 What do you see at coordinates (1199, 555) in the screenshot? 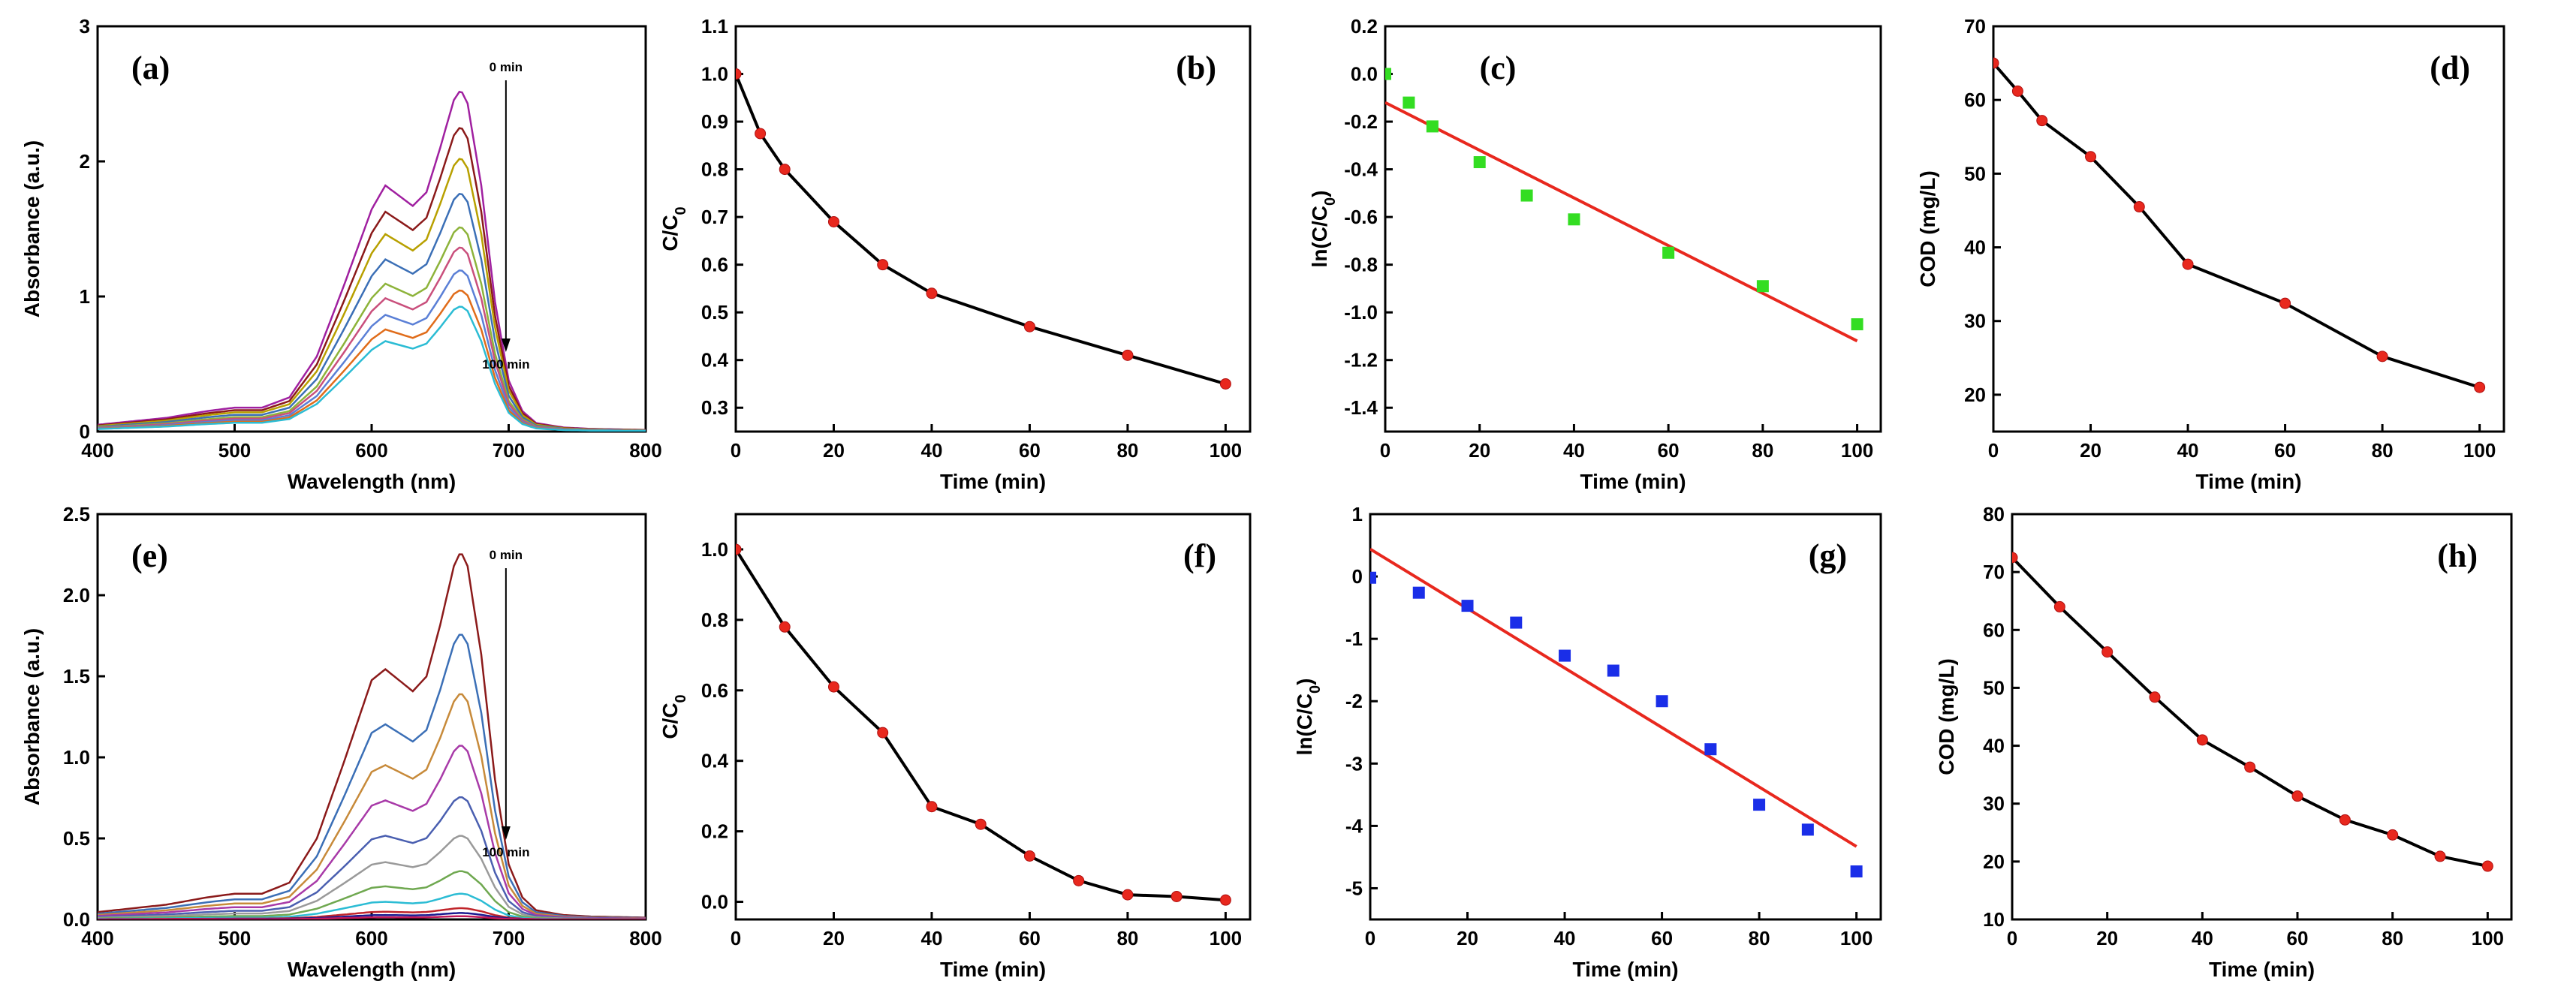
I see `panel-label: (f)` at bounding box center [1199, 555].